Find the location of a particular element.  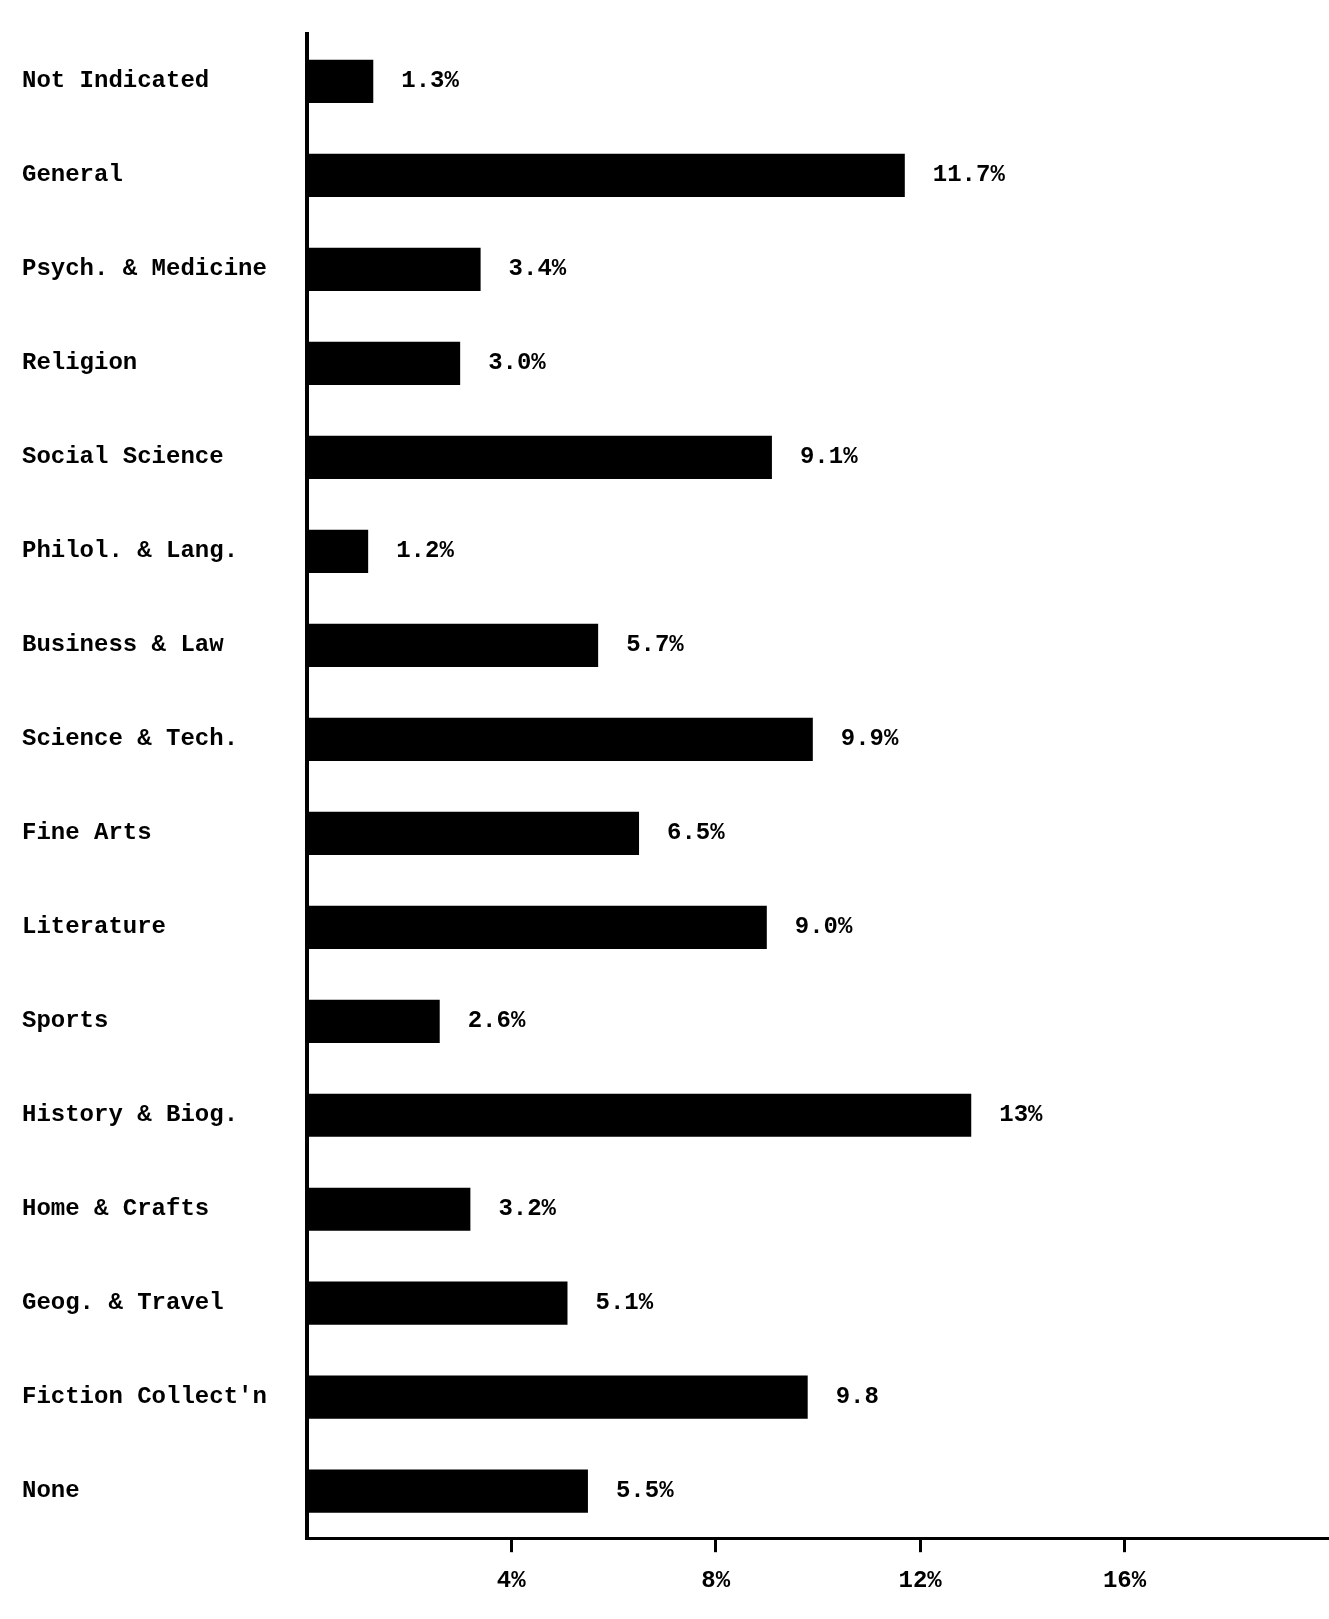

data-label: 9.8 is located at coordinates (857, 1397).